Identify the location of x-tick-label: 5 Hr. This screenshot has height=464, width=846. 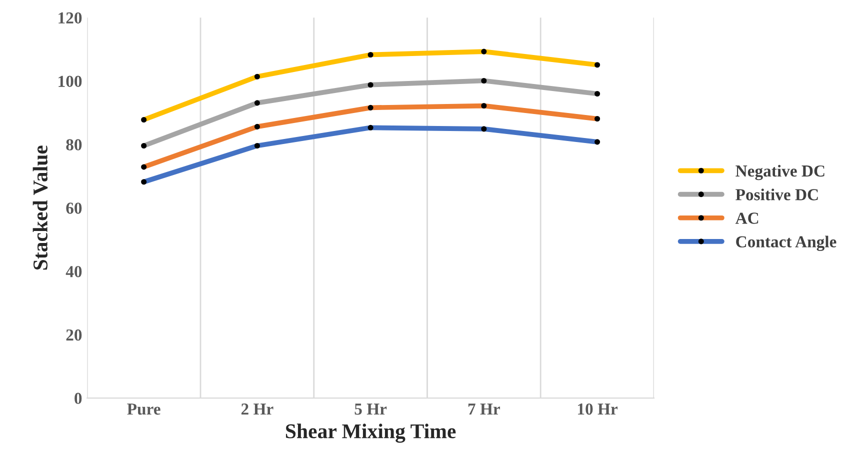
(370, 409).